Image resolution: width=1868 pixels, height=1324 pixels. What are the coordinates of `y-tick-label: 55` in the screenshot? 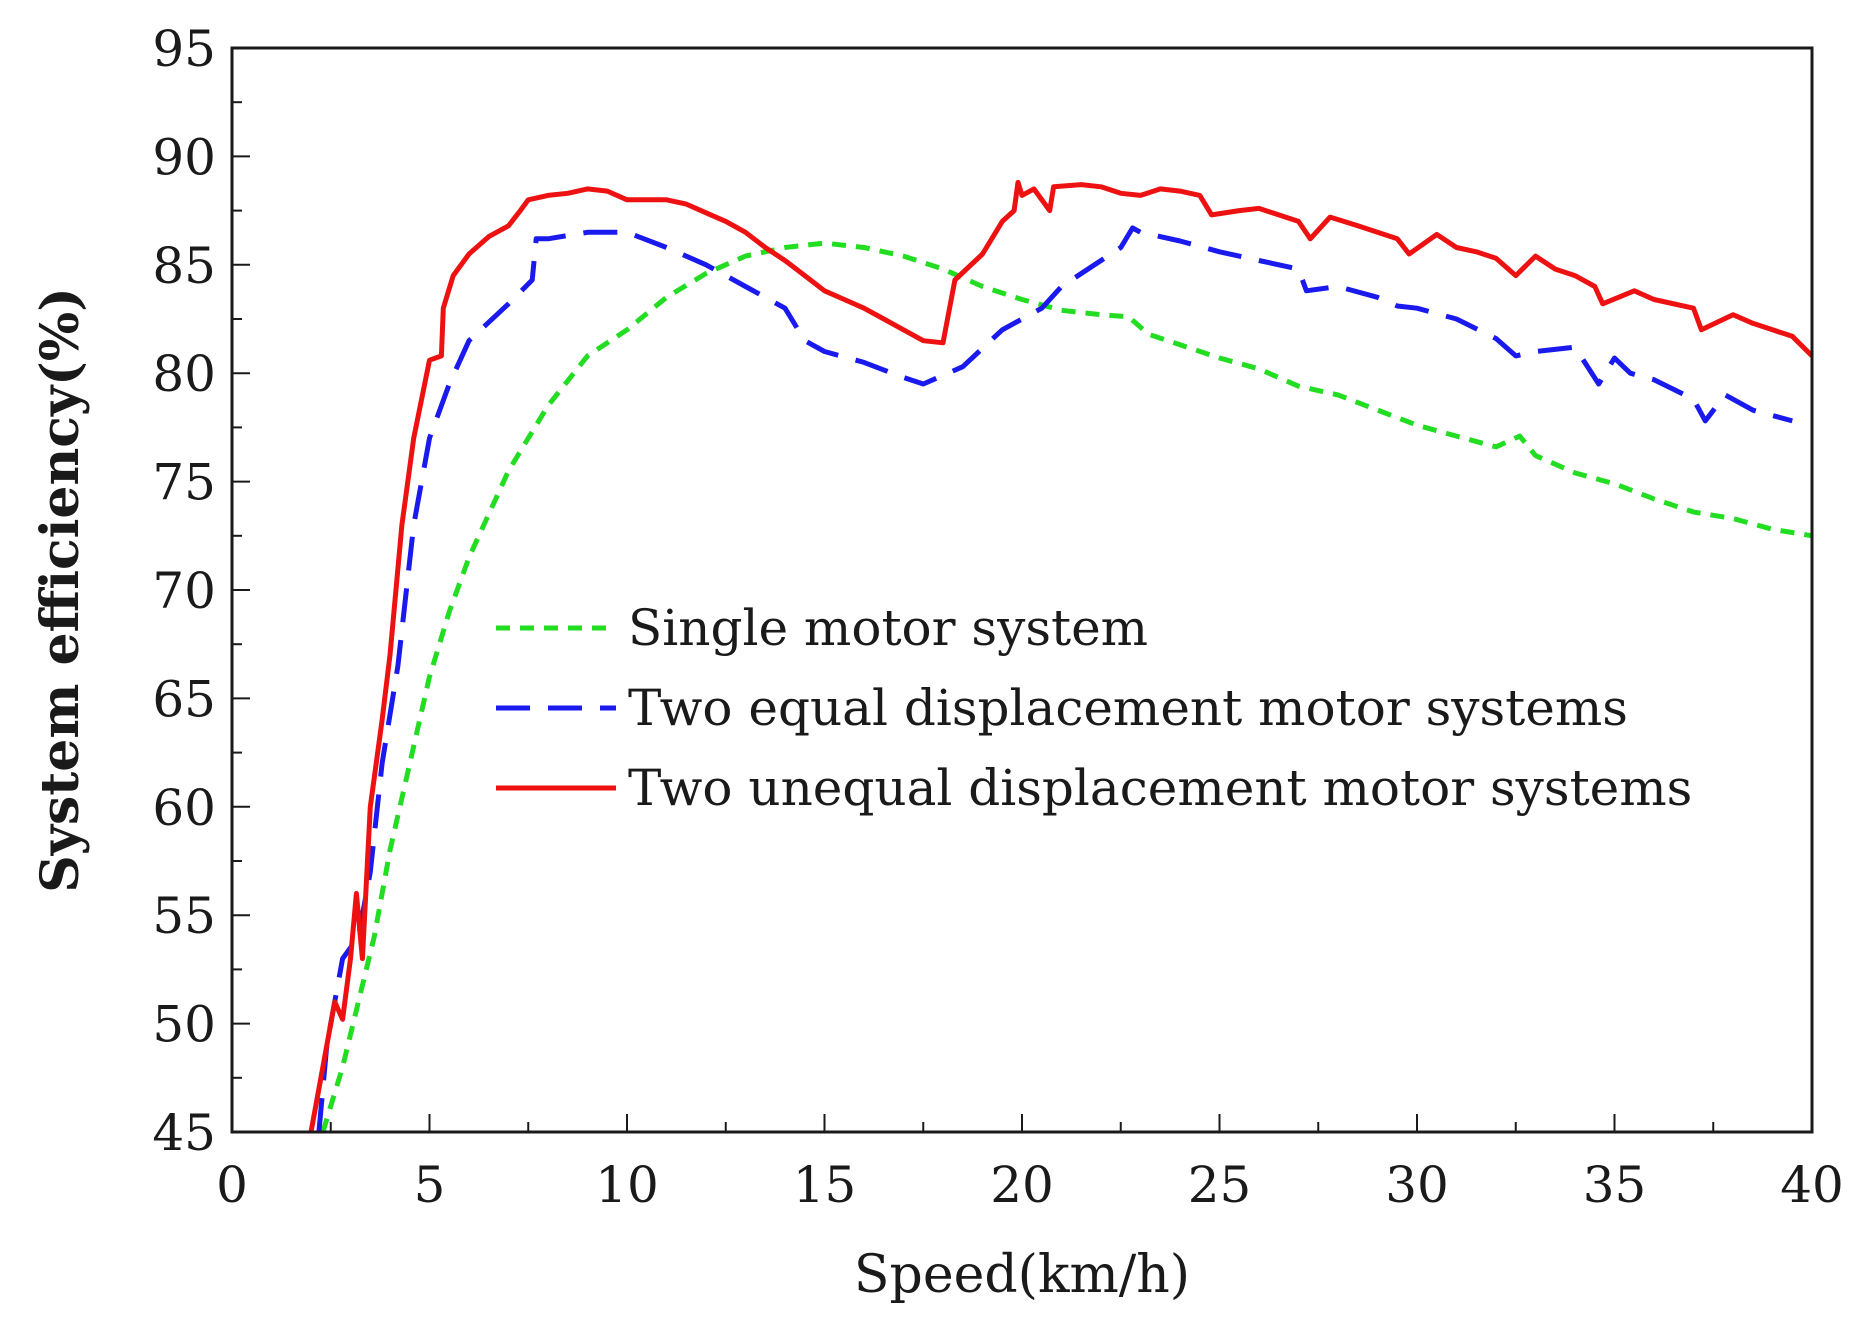 It's located at (184, 916).